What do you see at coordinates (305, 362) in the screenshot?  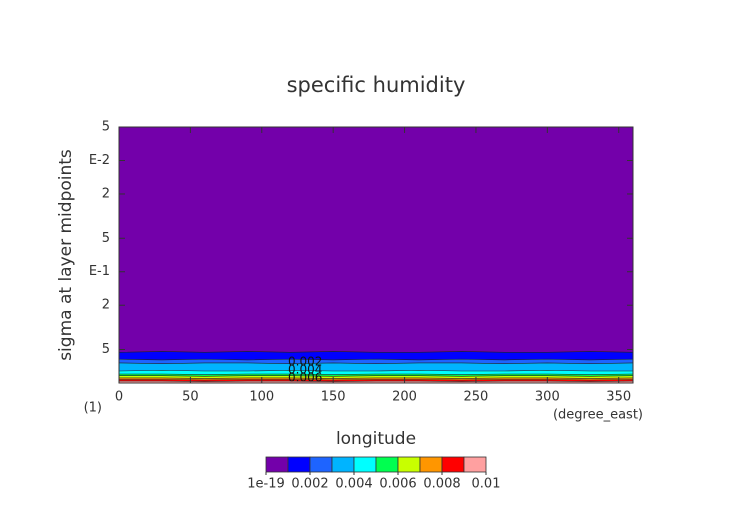 I see `contour-label: 0.002` at bounding box center [305, 362].